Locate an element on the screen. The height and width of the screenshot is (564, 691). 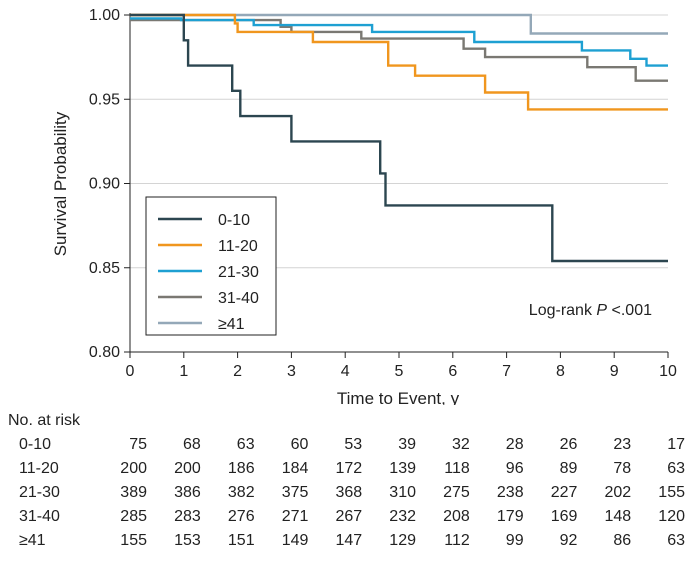
legend: 0-10 11-20 21-30 31-40 ≥41 is located at coordinates (211, 266).